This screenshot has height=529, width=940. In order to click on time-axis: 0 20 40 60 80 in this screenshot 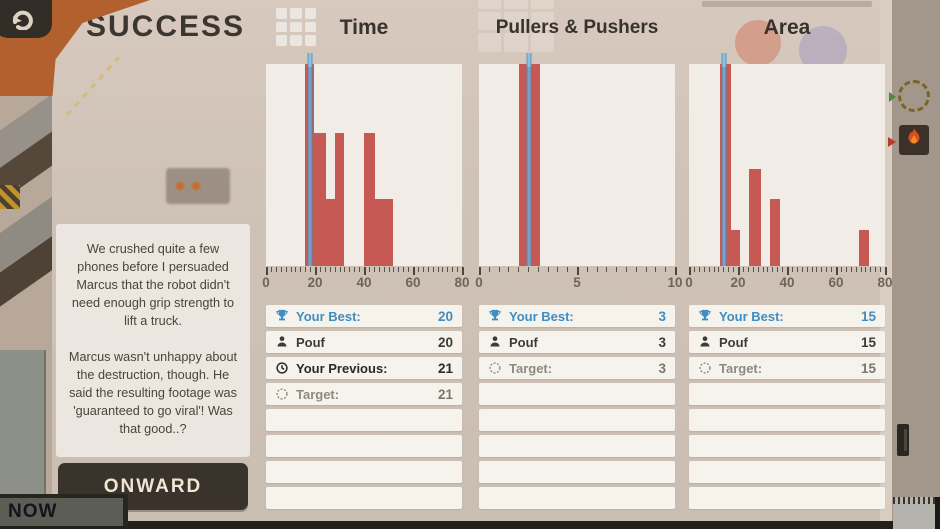, I will do `click(366, 279)`.